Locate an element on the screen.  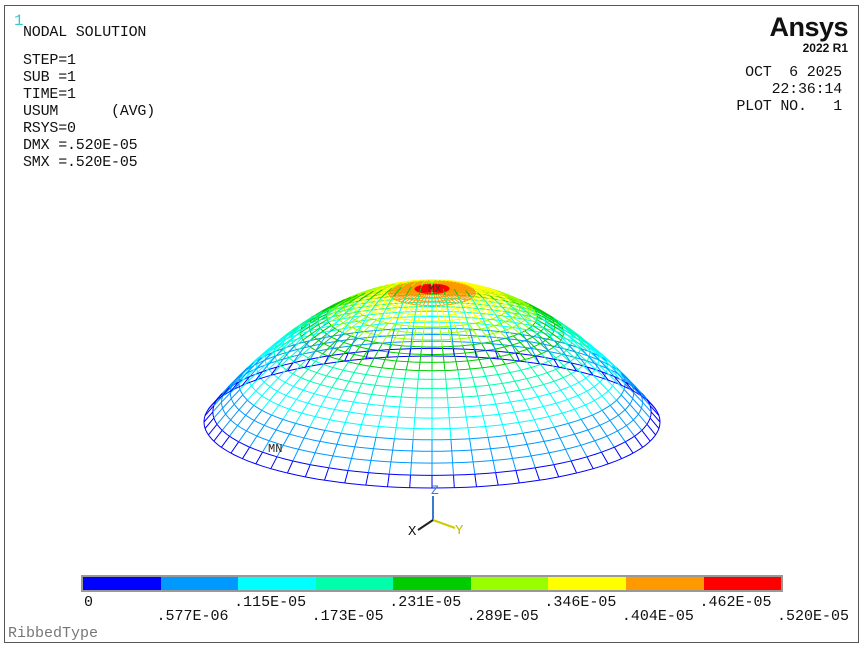
logo-version: 2022 R1 is located at coordinates (825, 48).